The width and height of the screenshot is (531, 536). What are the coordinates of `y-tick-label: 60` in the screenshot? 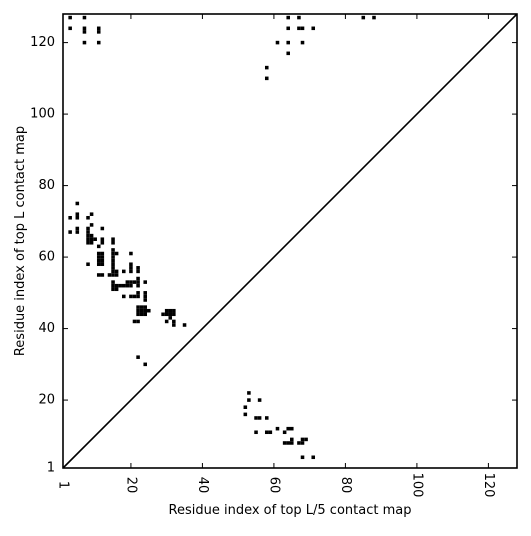 It's located at (46, 257).